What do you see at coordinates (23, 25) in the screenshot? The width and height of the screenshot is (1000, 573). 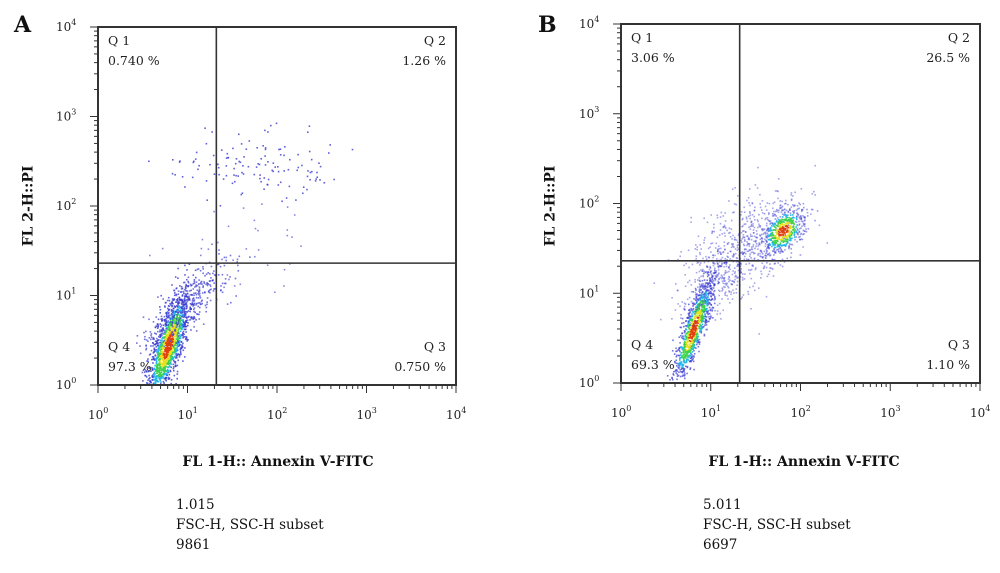 I see `panel-label: A` at bounding box center [23, 25].